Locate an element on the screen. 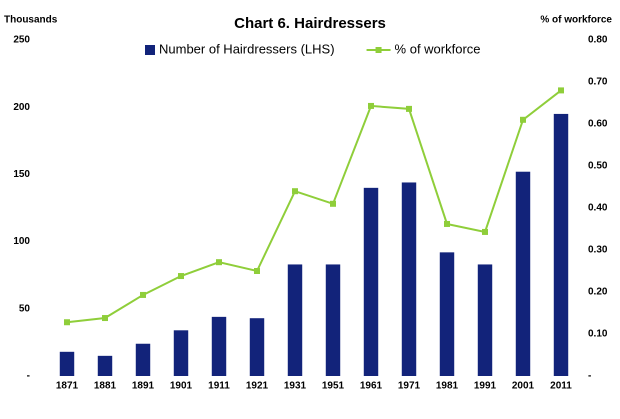 The height and width of the screenshot is (419, 620). y-tick-label: 200 is located at coordinates (21, 107).